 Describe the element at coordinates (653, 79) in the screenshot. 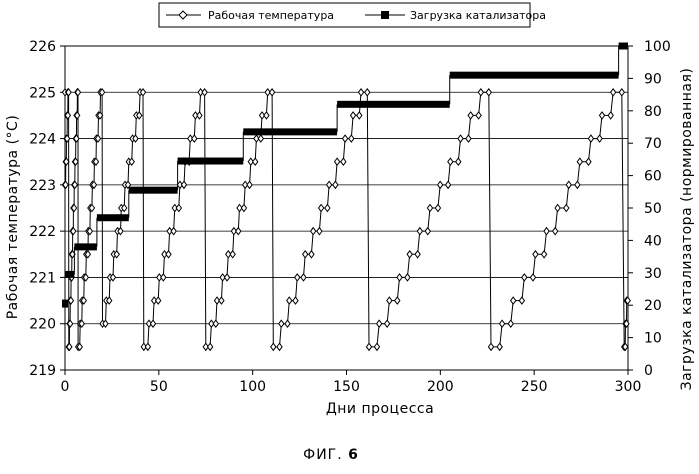

I see `y-right-tick-label: 90` at that location.